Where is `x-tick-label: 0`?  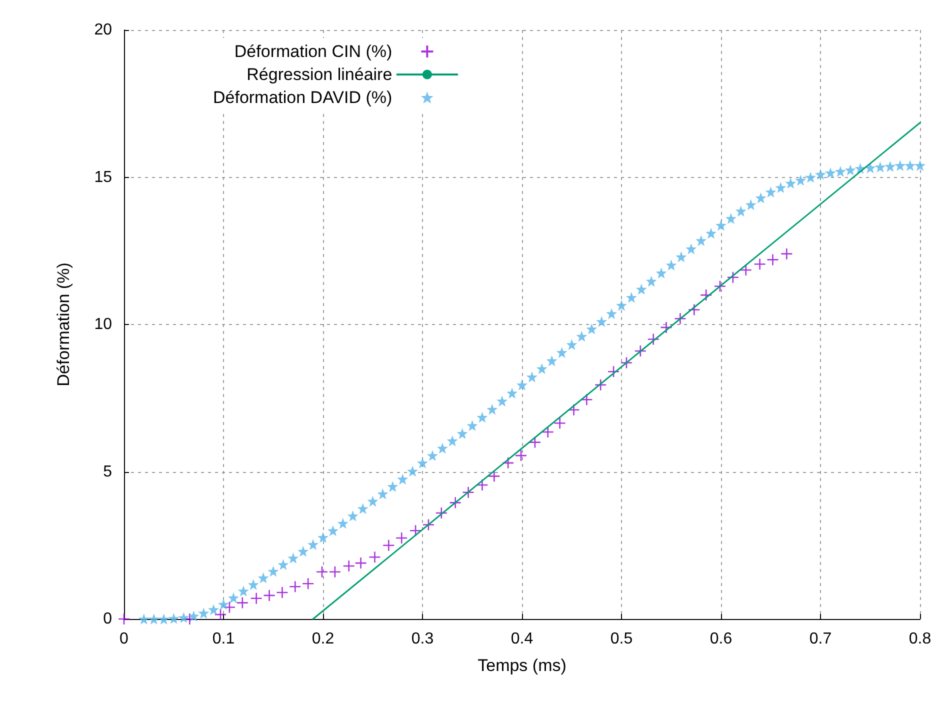
x-tick-label: 0 is located at coordinates (124, 639).